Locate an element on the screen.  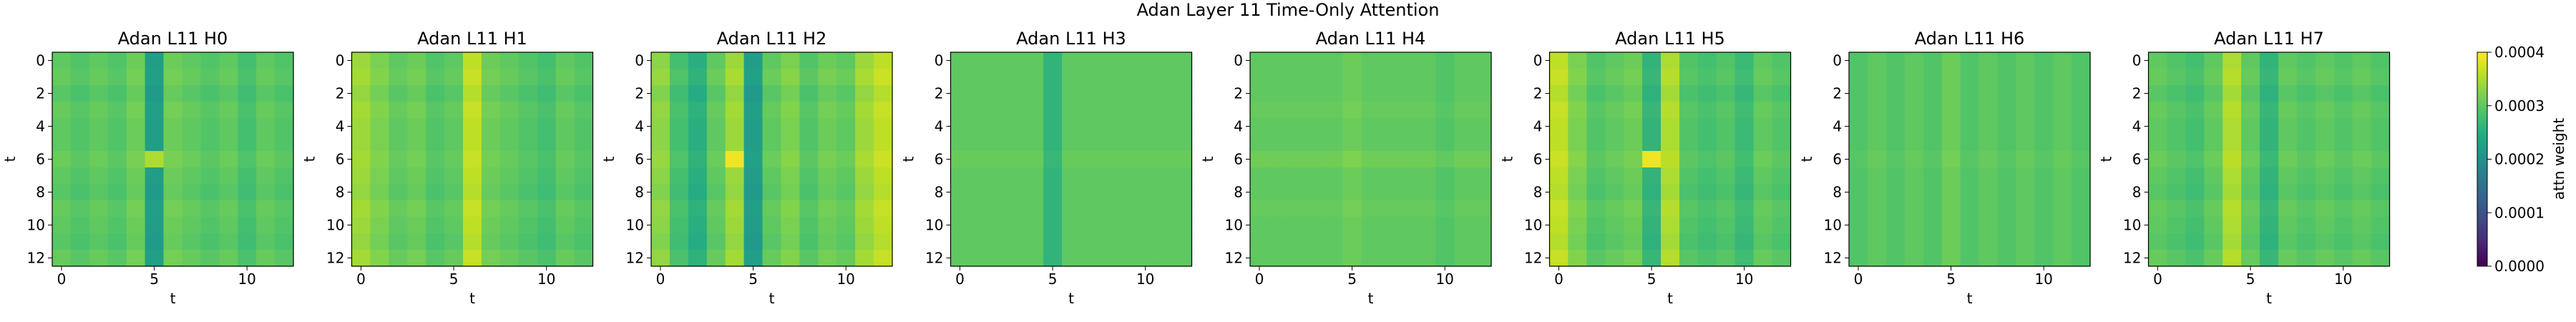
y-tick-label: 12 is located at coordinates (36, 258).